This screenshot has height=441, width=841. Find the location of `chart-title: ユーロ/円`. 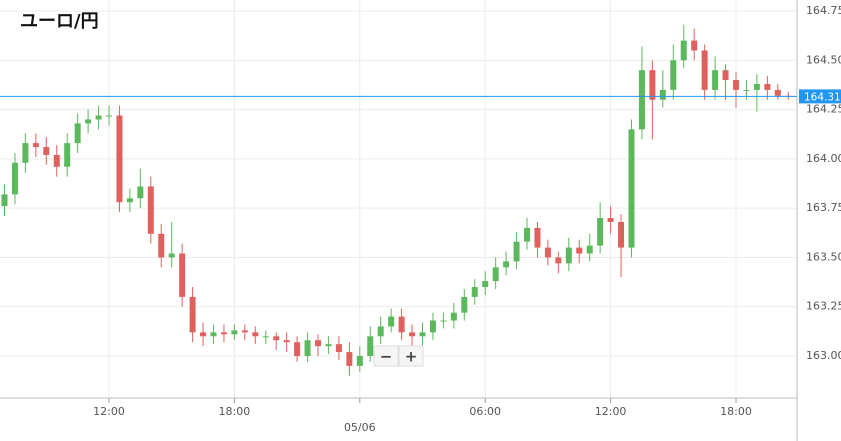

chart-title: ユーロ/円 is located at coordinates (59, 21).